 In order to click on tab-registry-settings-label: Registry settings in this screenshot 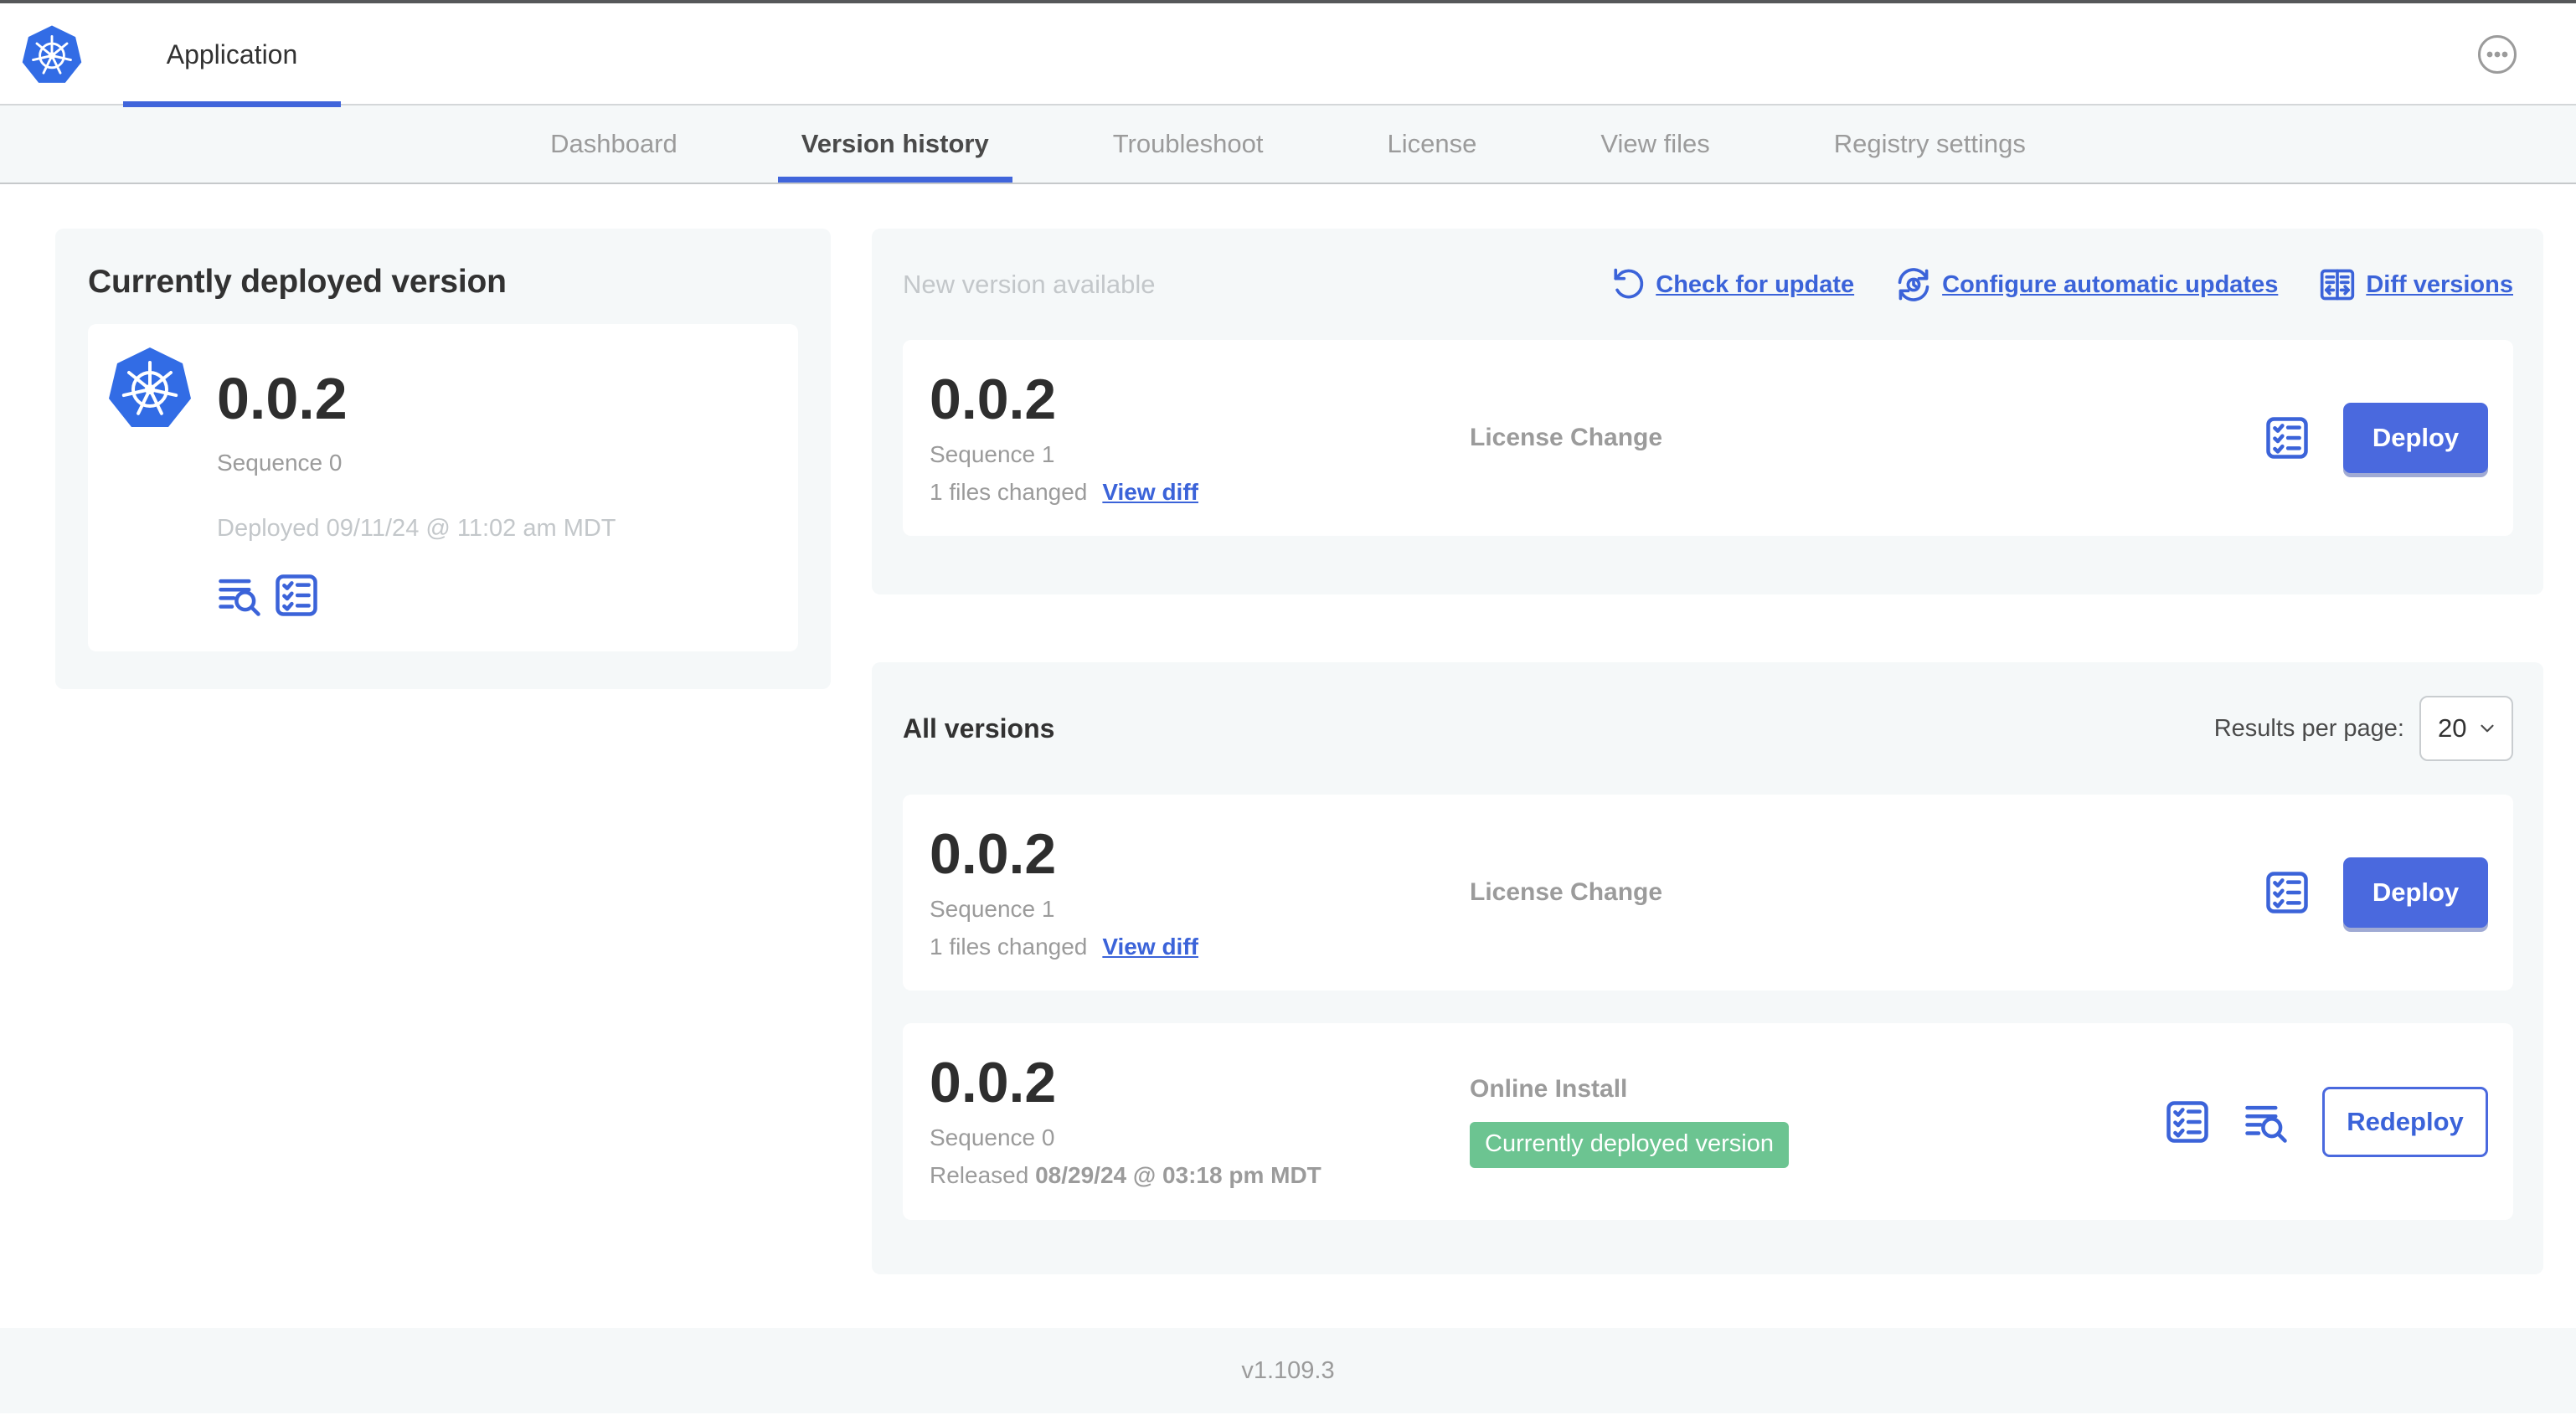, I will do `click(1929, 143)`.